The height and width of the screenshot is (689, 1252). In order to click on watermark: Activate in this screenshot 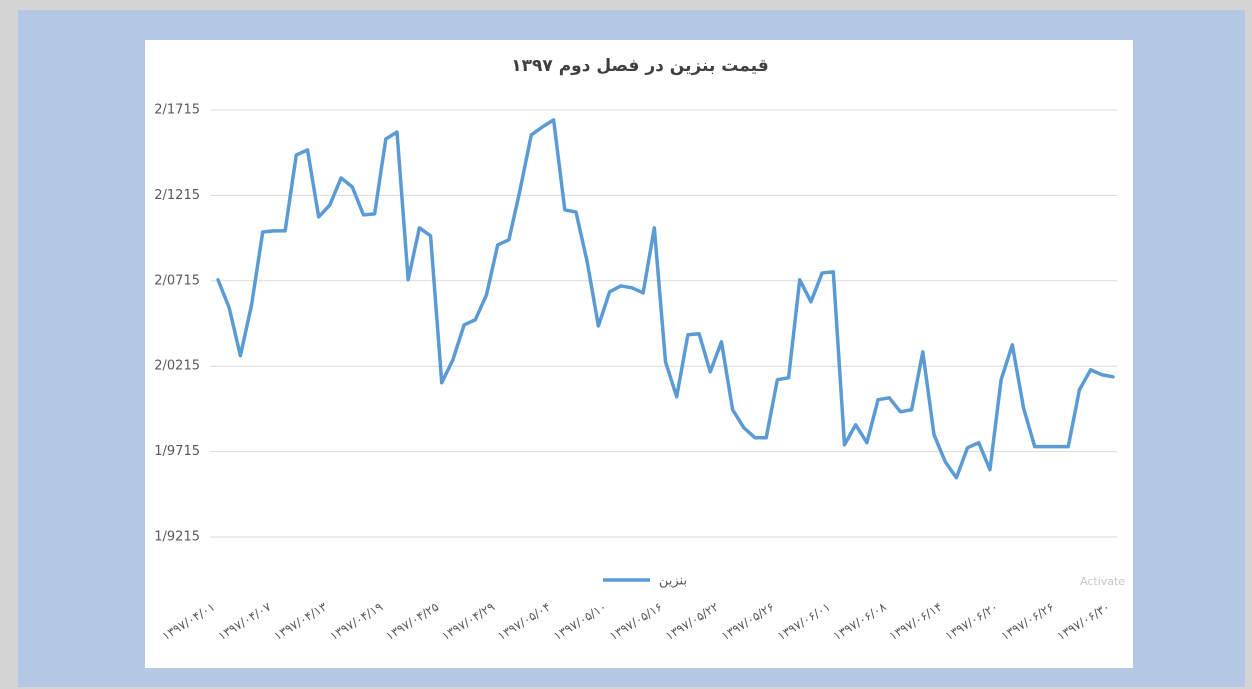, I will do `click(1102, 581)`.